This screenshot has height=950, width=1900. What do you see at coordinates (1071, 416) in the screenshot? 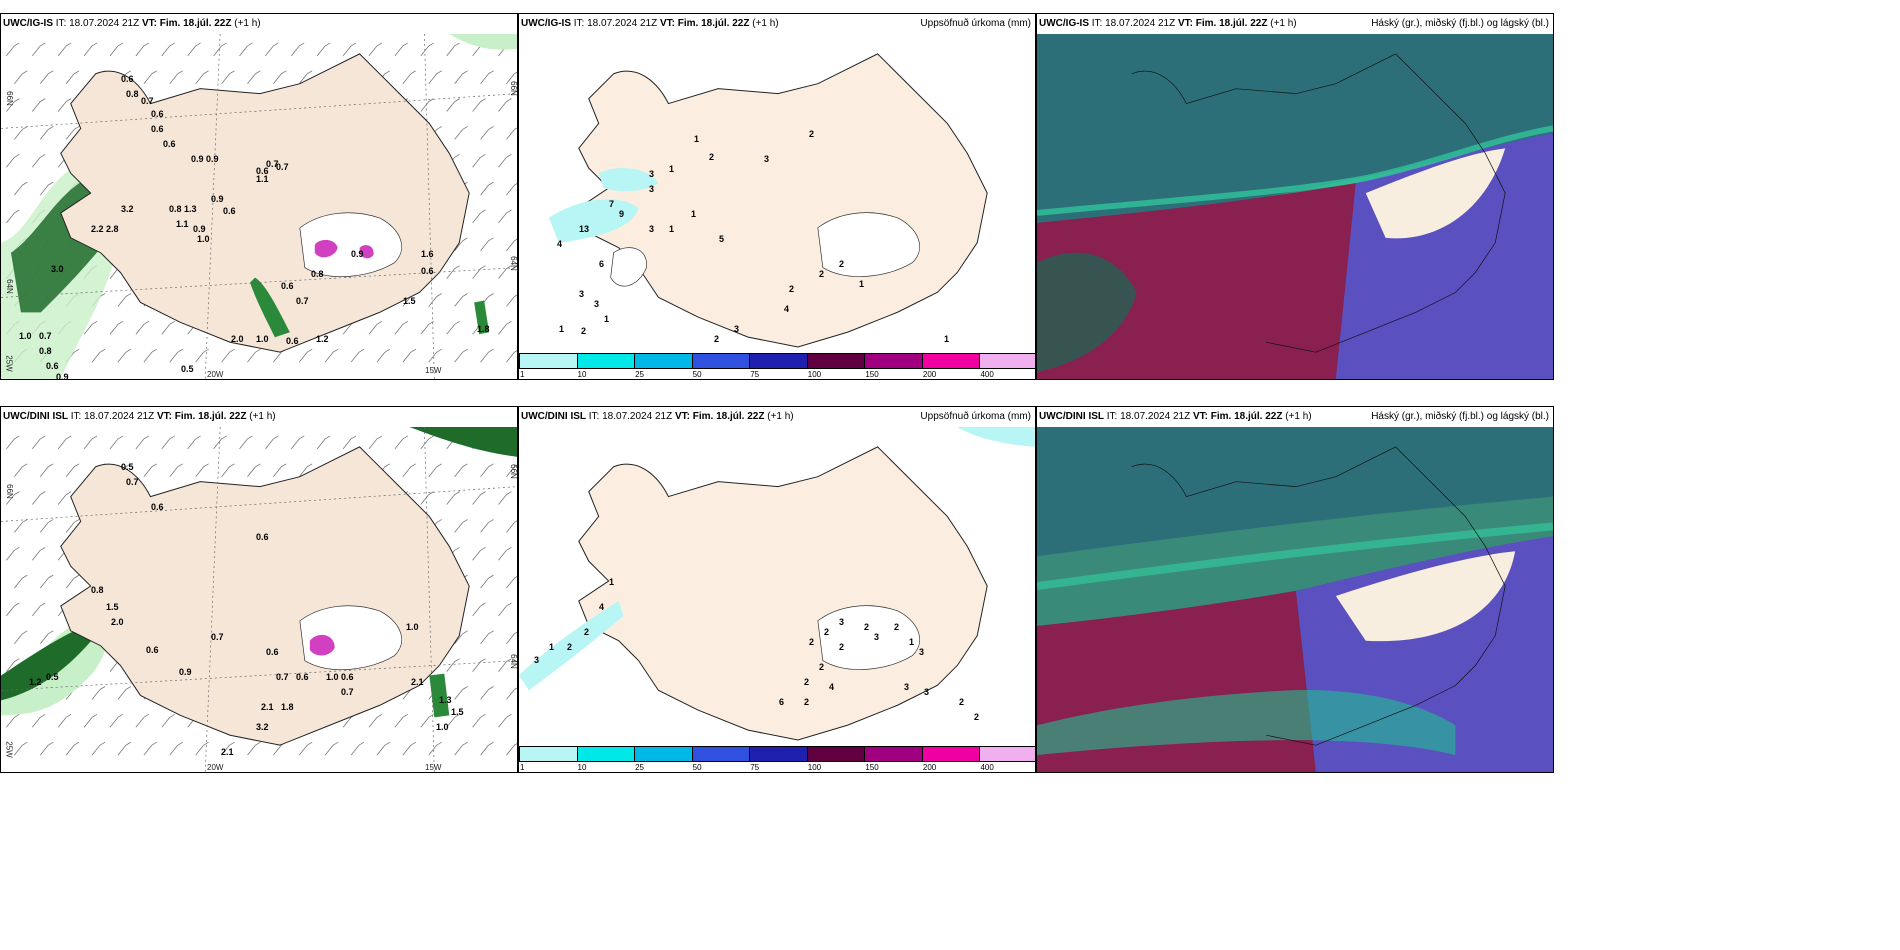
I see `model-name: UWC/DINI ISL` at bounding box center [1071, 416].